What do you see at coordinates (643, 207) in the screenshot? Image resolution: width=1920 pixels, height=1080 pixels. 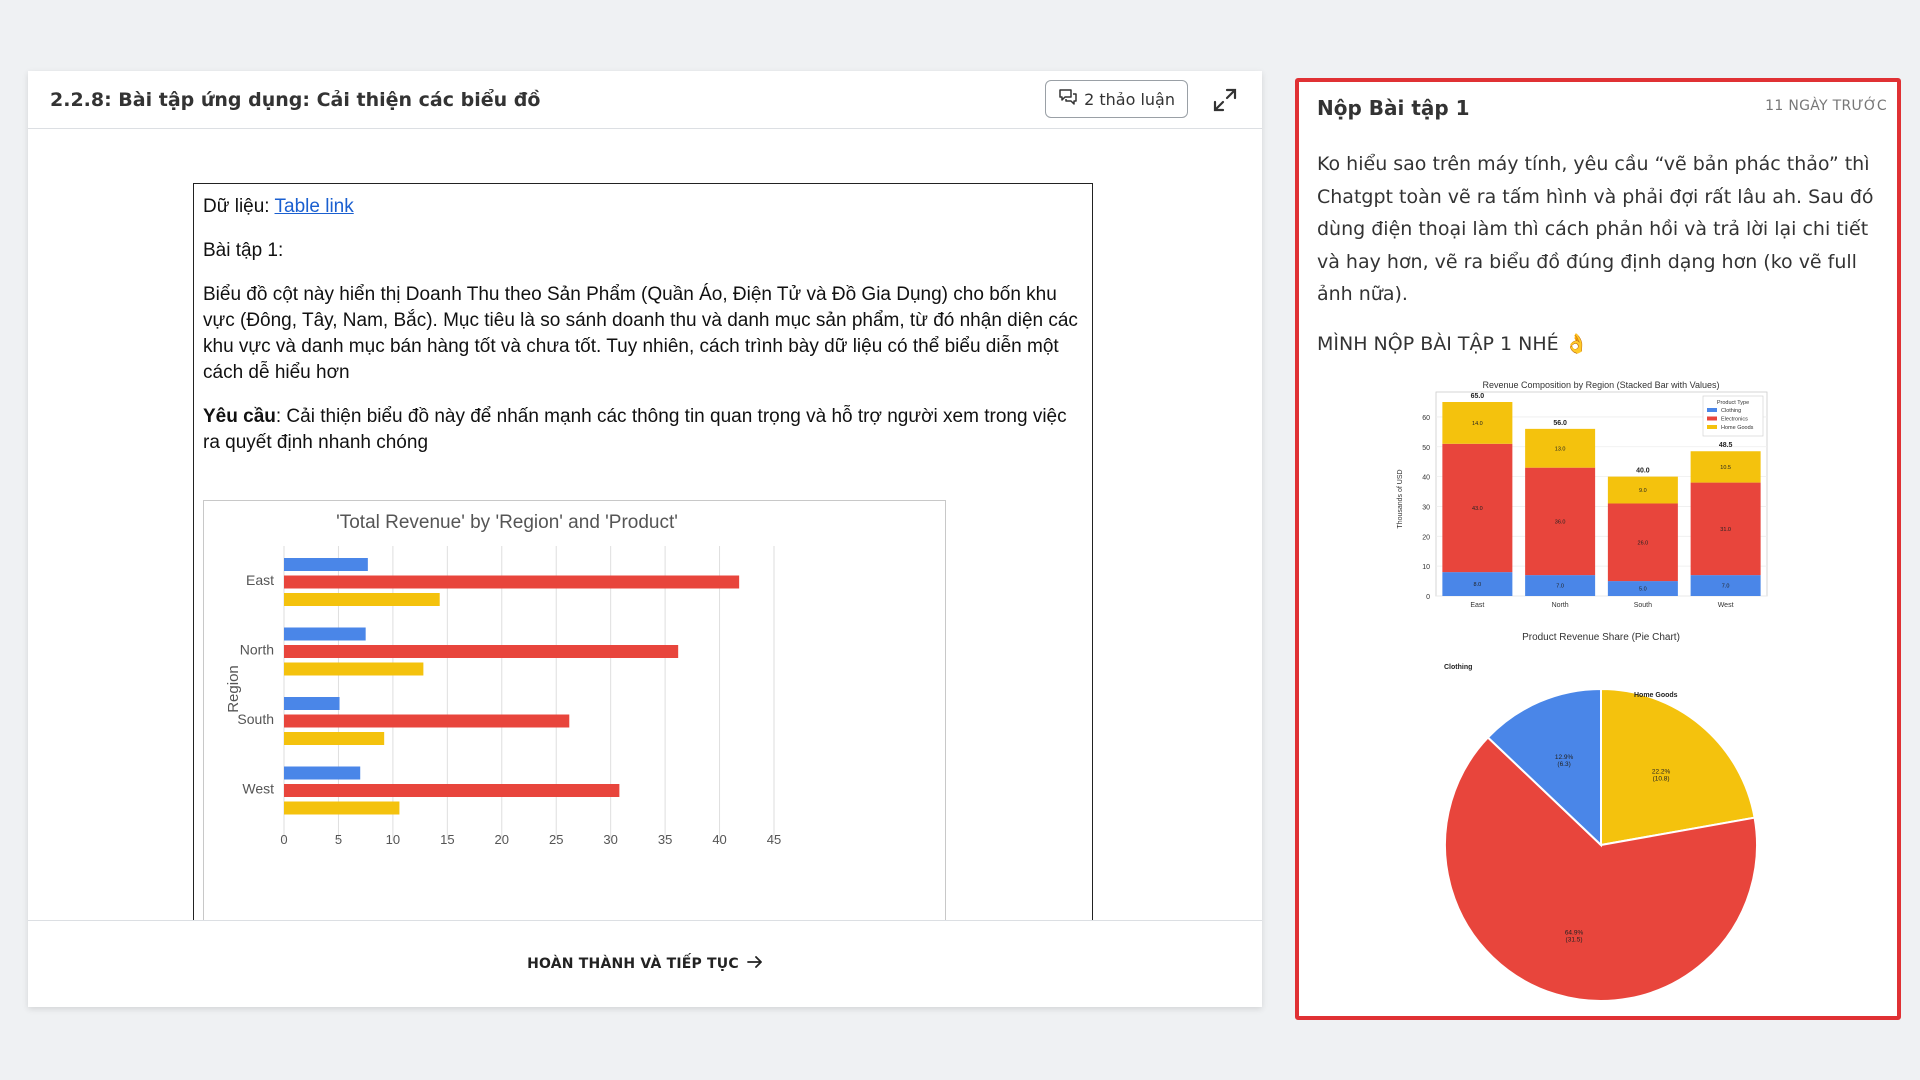 I see `data-line: Dữ liệu: Table link` at bounding box center [643, 207].